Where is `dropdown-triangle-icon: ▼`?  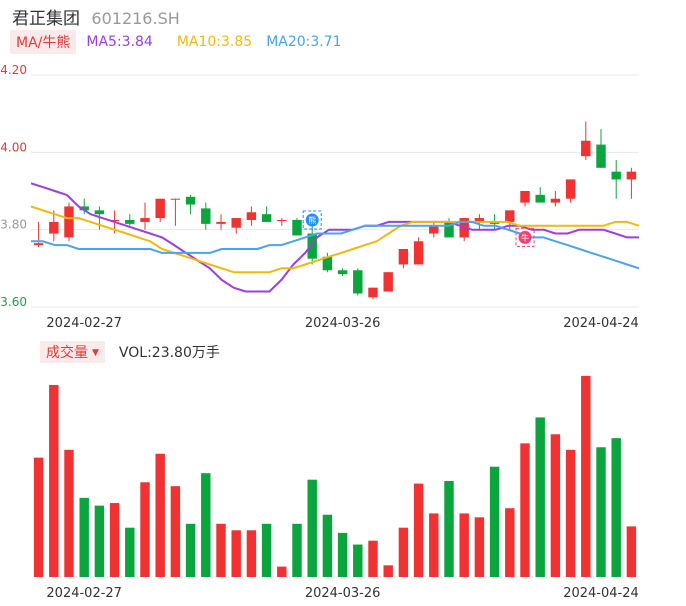
dropdown-triangle-icon: ▼ is located at coordinates (95, 353).